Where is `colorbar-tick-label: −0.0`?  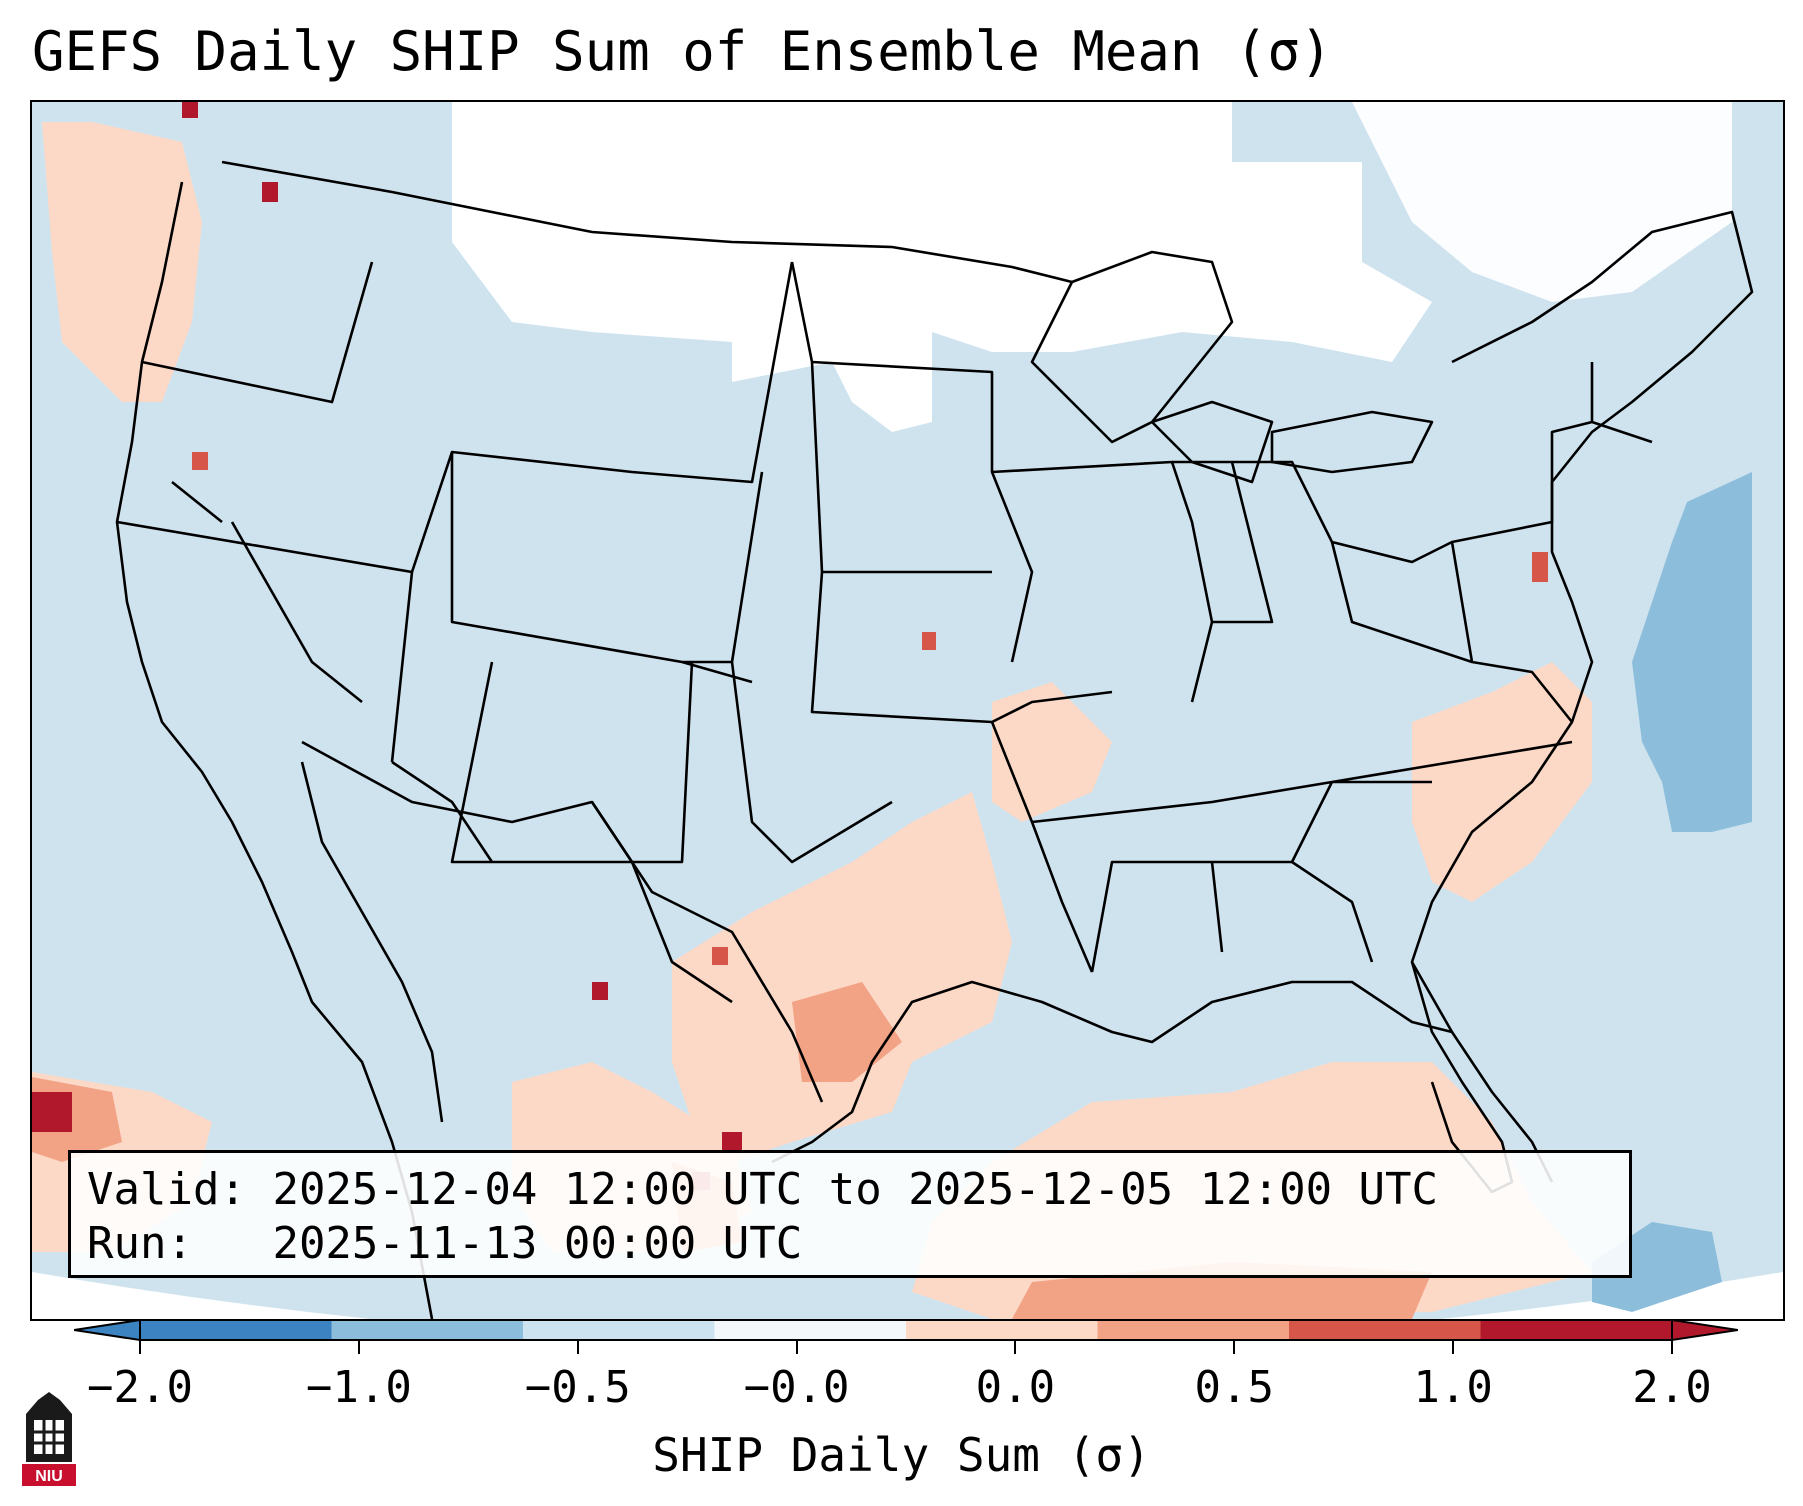 colorbar-tick-label: −0.0 is located at coordinates (796, 1387).